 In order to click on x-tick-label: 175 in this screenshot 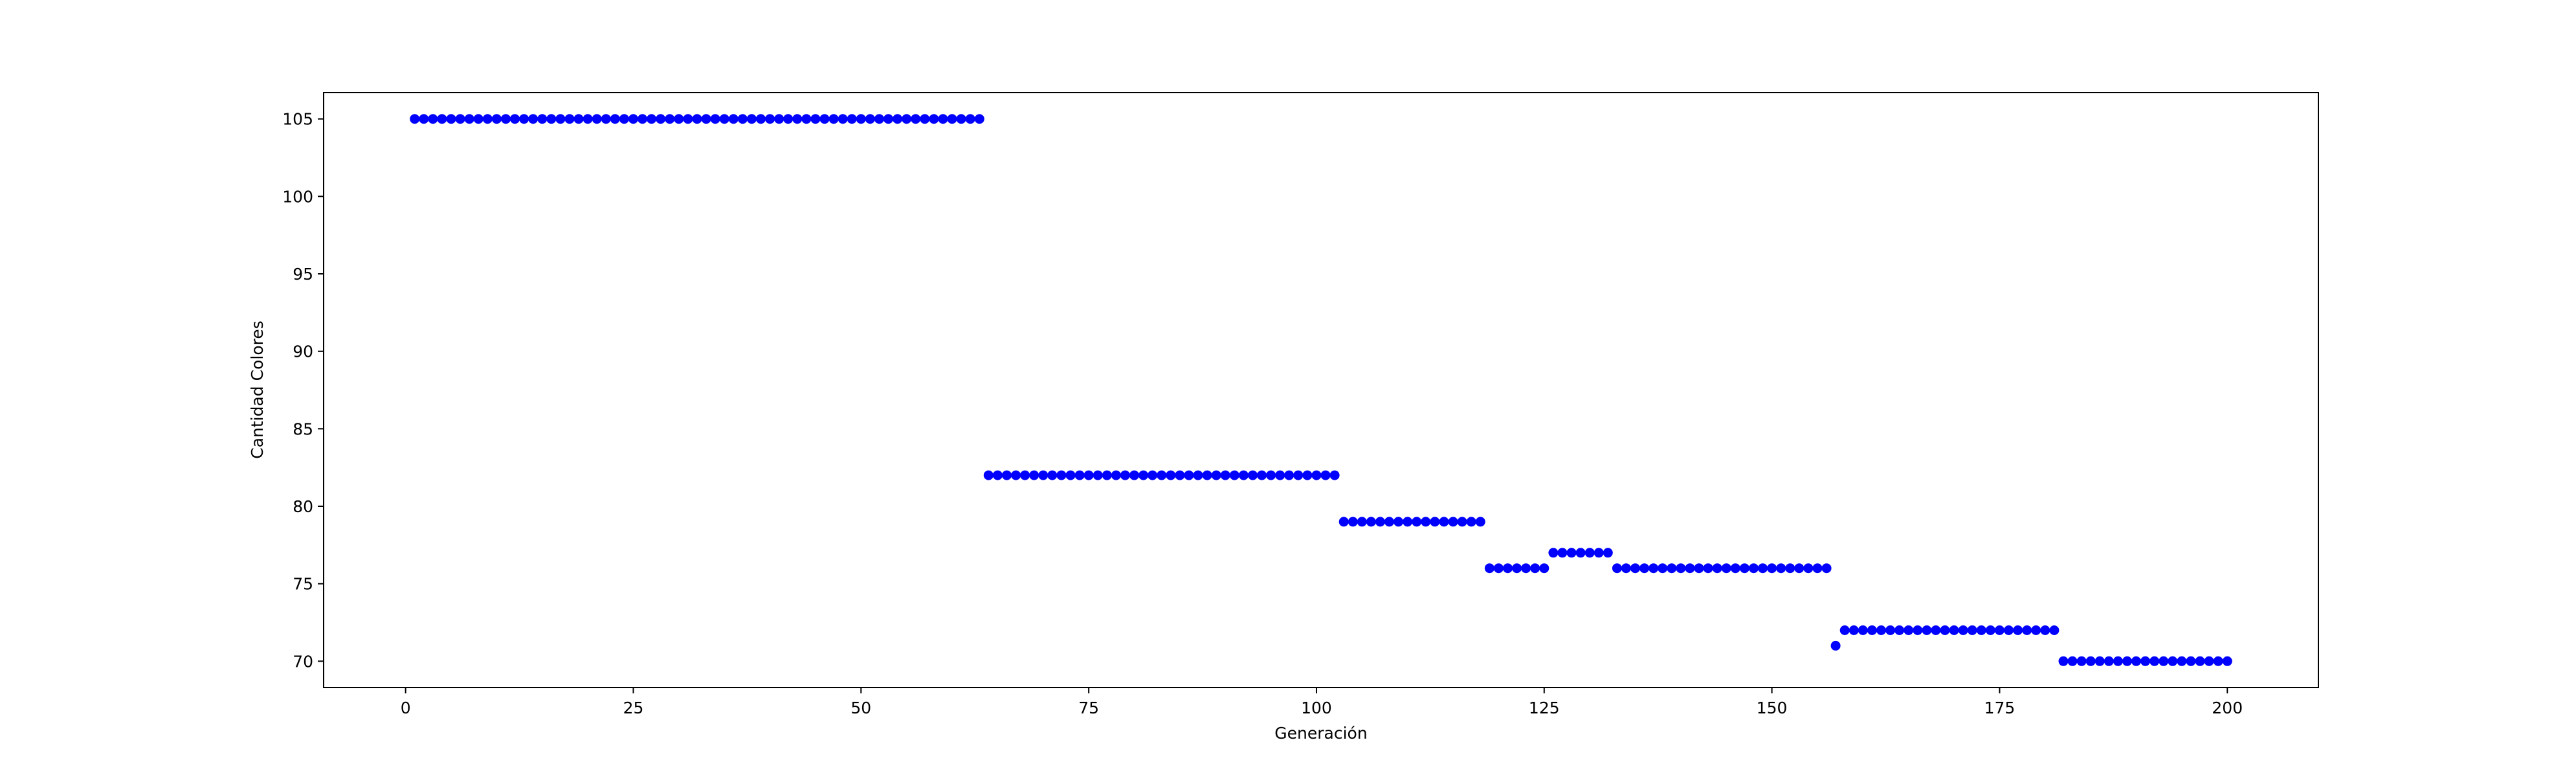, I will do `click(1999, 708)`.